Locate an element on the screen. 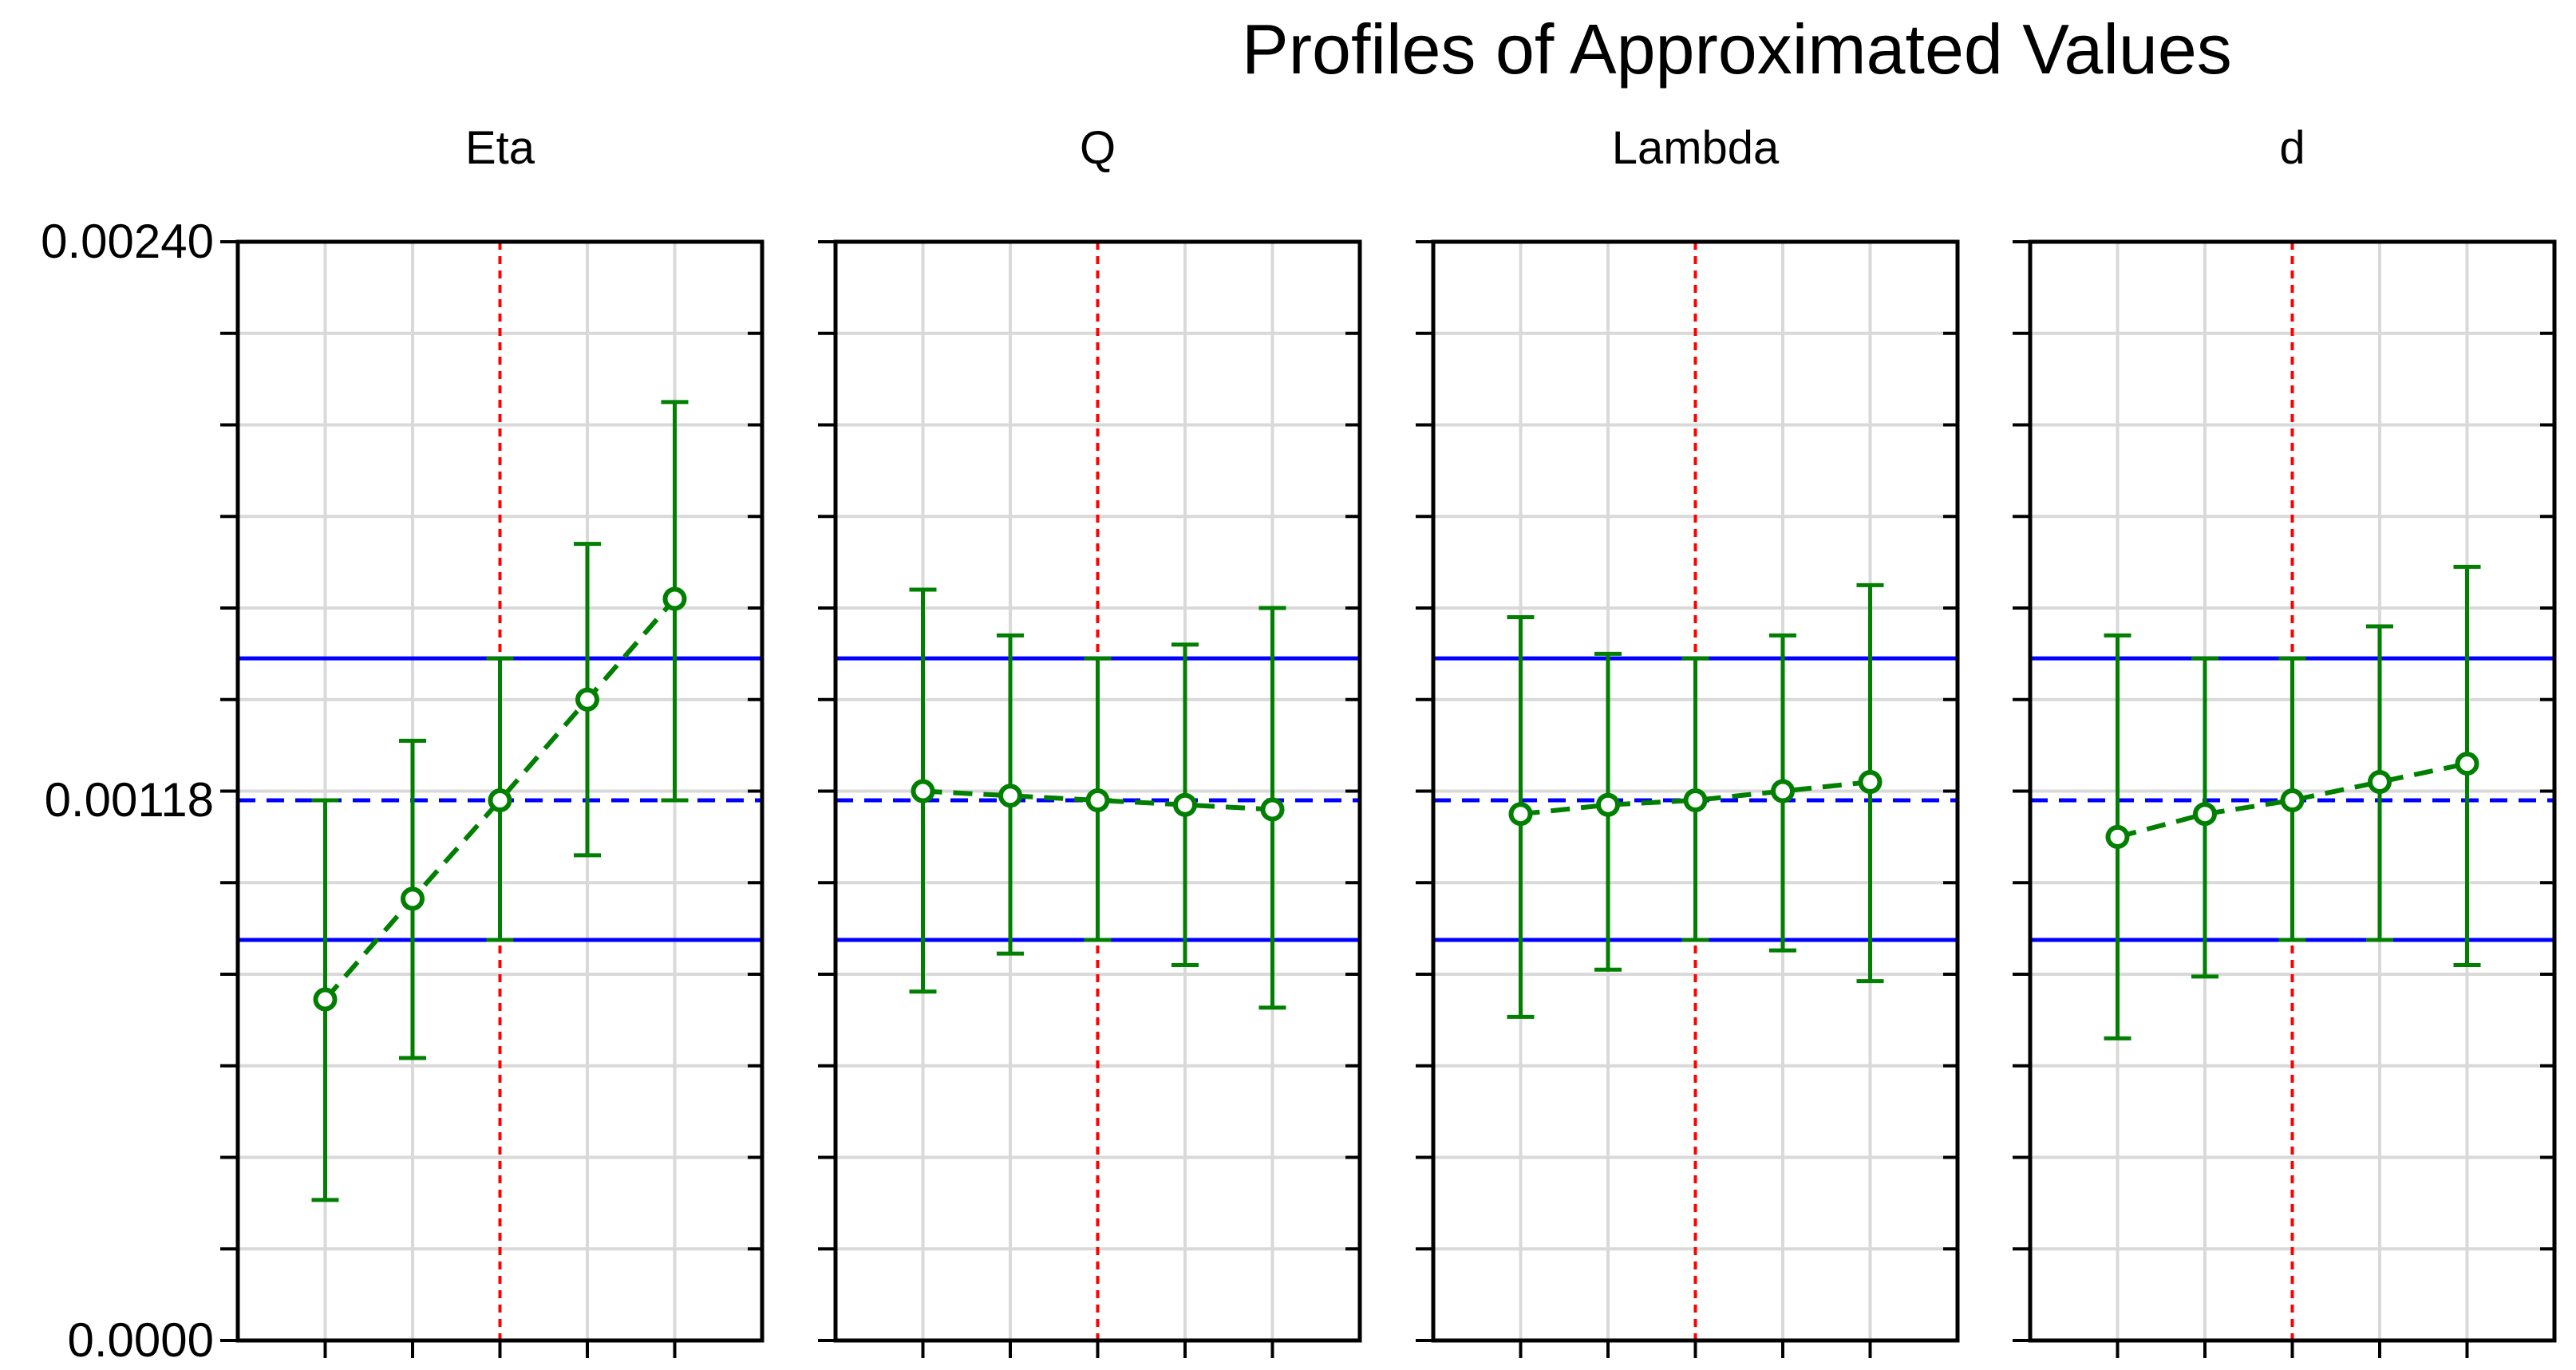 The width and height of the screenshot is (2576, 1370). y-tick-label: 0.0000 is located at coordinates (140, 1340).